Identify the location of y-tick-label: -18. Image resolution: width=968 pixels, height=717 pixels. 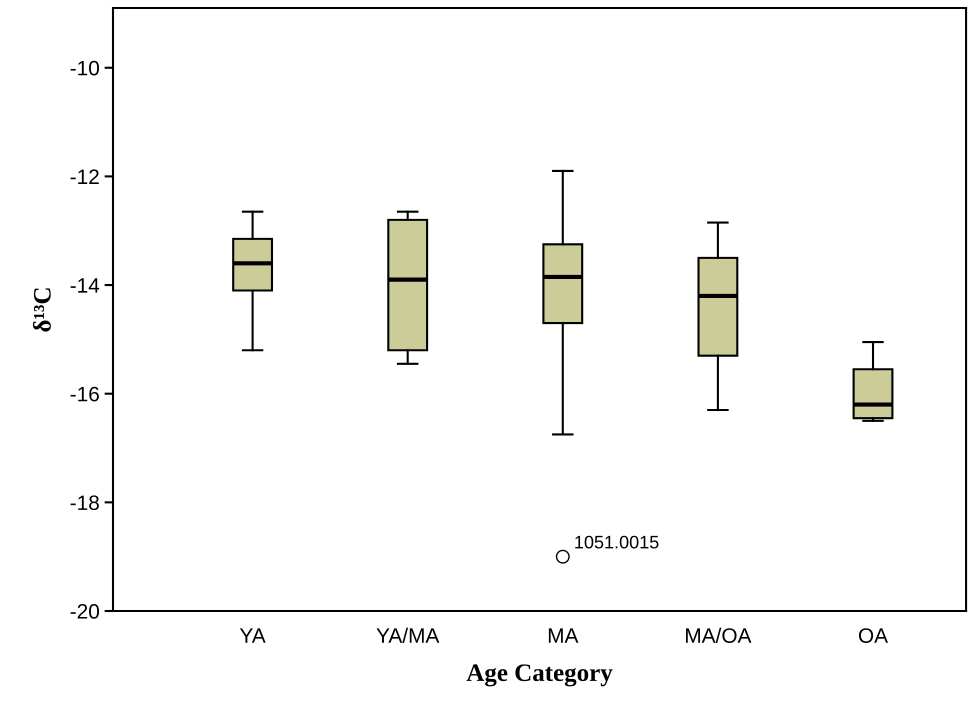
(84, 502).